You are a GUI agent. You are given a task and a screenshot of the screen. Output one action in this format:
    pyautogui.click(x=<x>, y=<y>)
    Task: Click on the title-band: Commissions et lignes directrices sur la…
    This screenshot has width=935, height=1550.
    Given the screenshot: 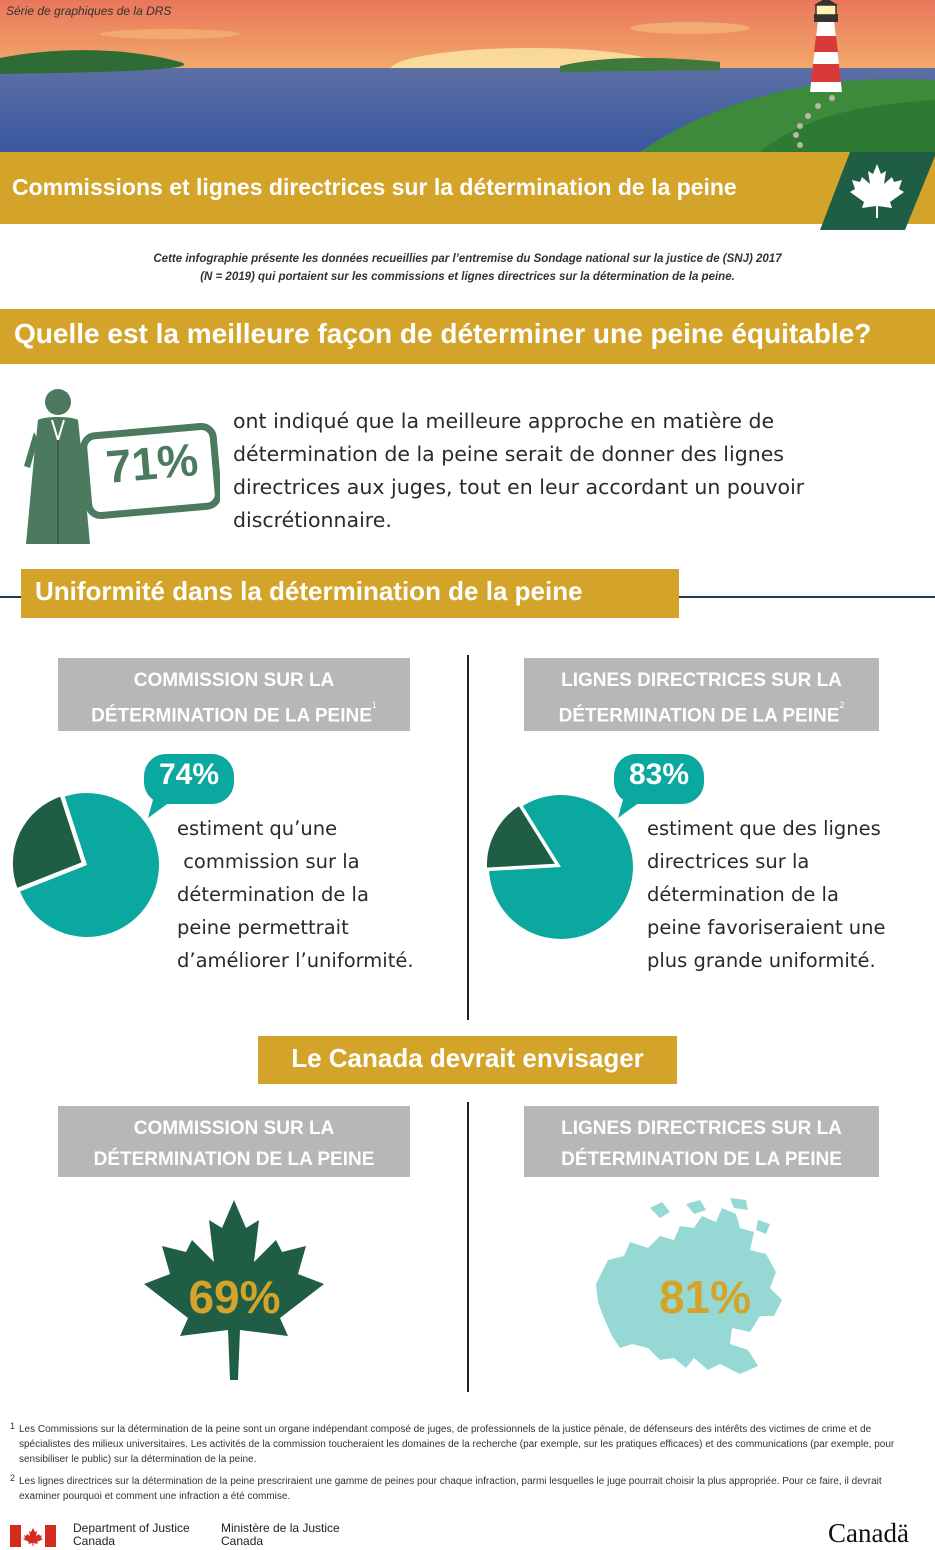 What is the action you would take?
    pyautogui.click(x=467, y=188)
    